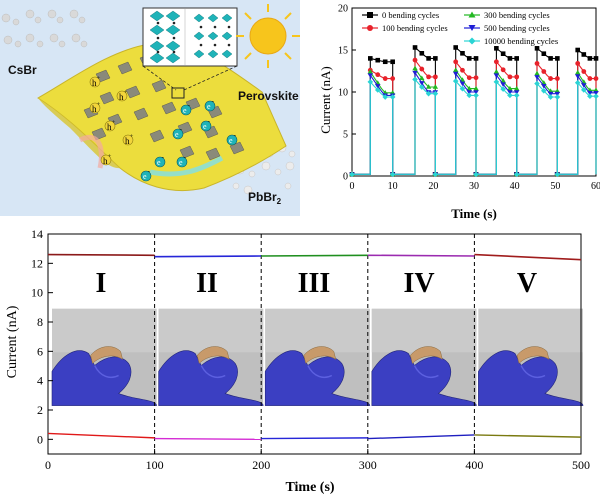 This screenshot has width=600, height=495. Describe the element at coordinates (415, 28) in the screenshot. I see `svg-text: 100 bending cycles` at that location.